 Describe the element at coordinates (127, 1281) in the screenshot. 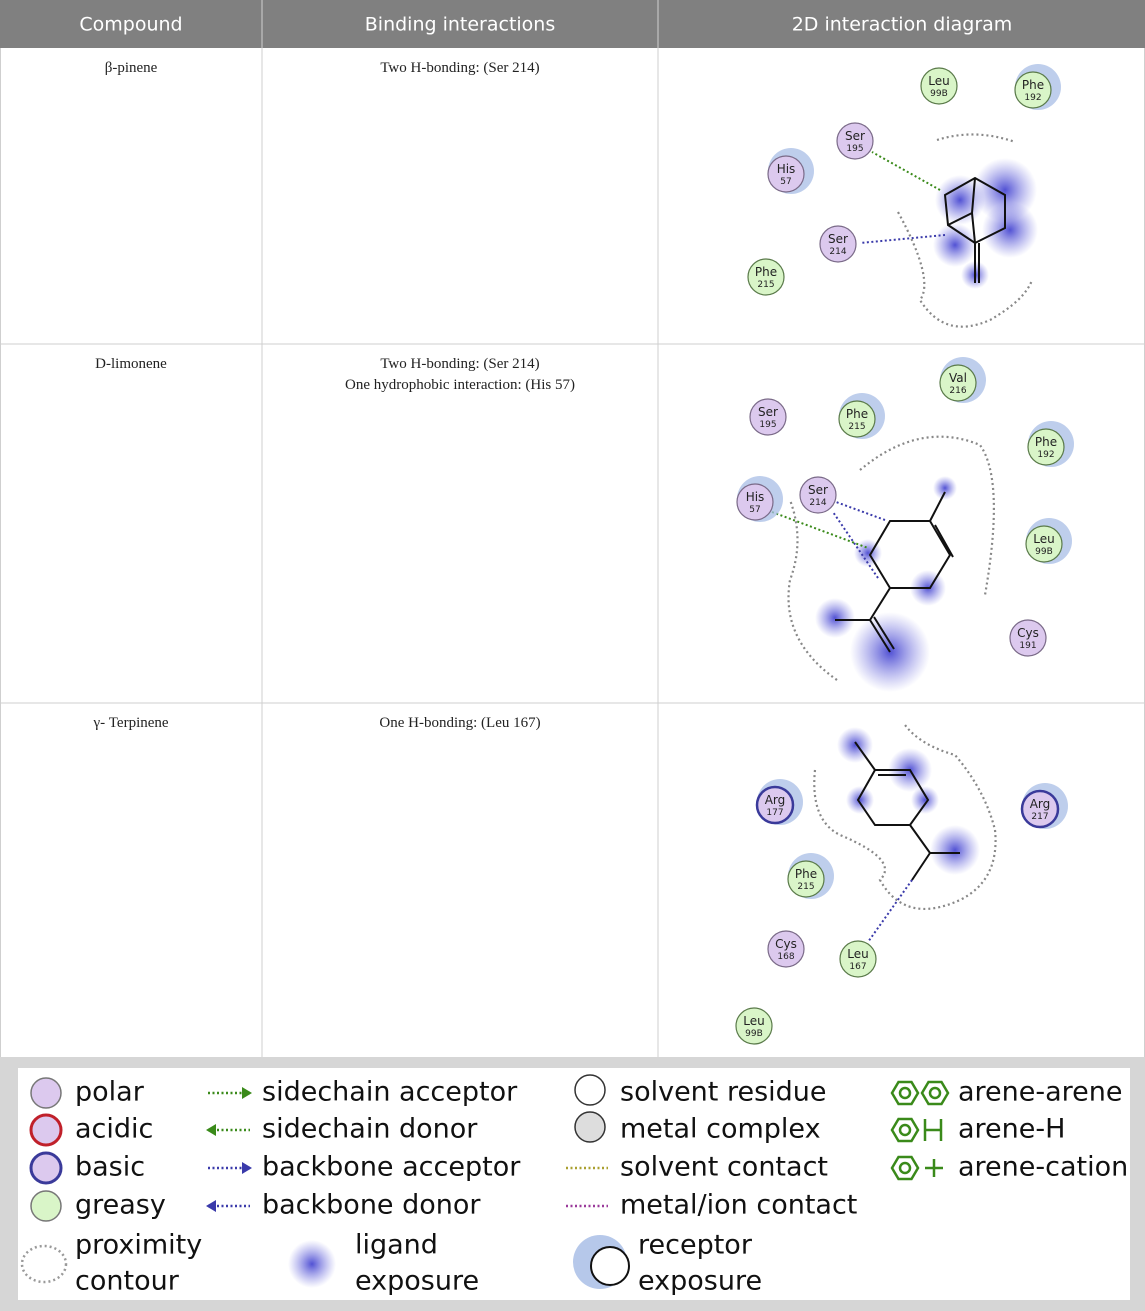

I see `legend-label: contour` at that location.